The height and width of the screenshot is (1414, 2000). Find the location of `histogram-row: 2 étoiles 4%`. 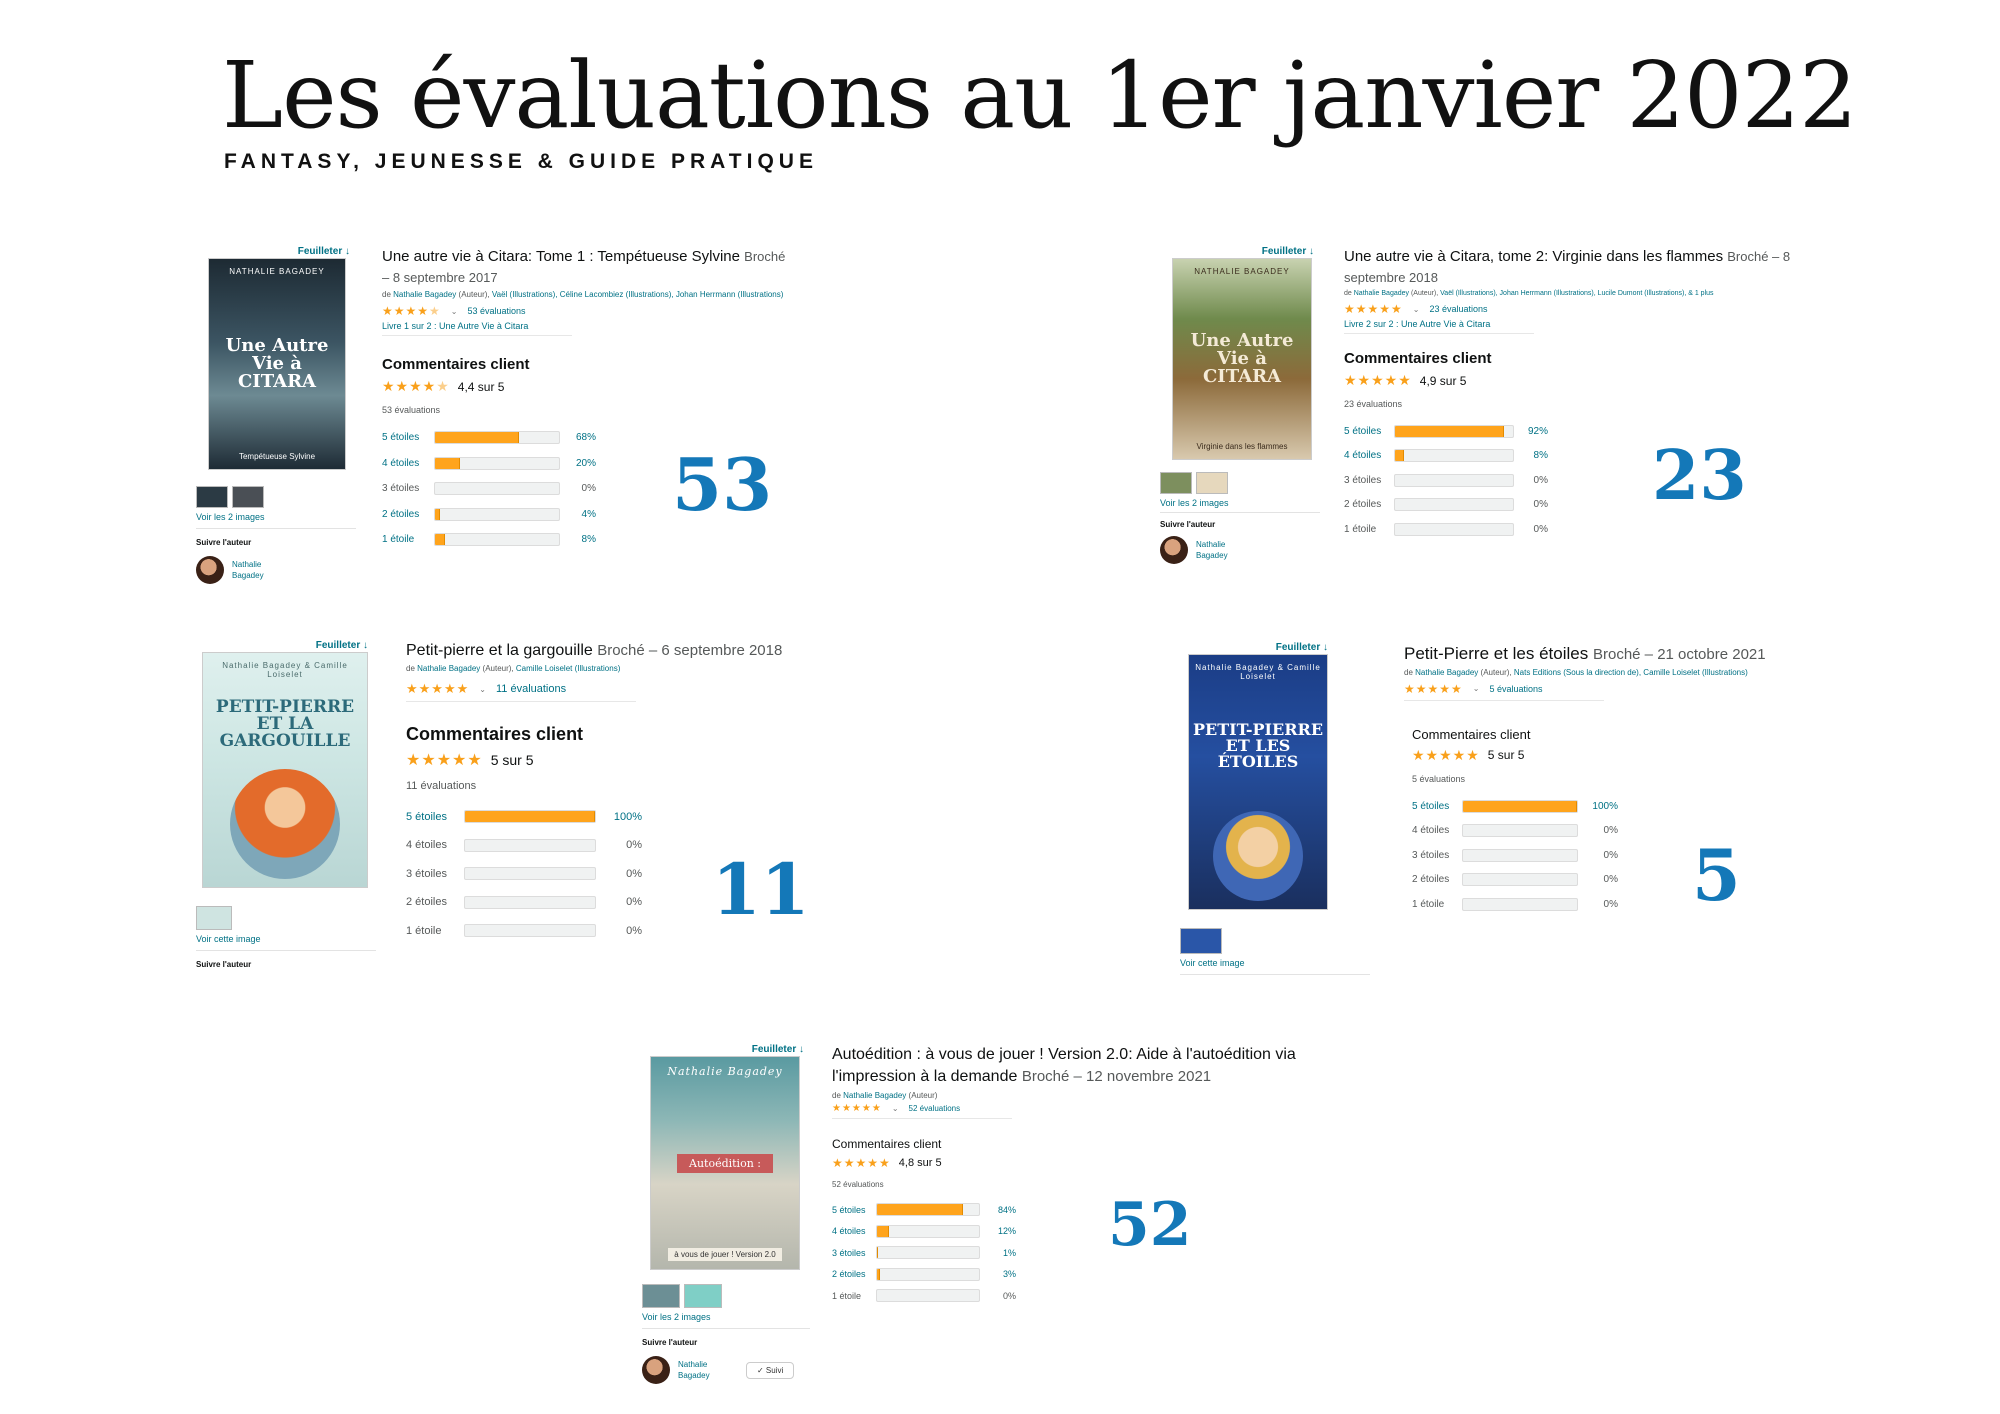

histogram-row: 2 étoiles 4% is located at coordinates (587, 515).